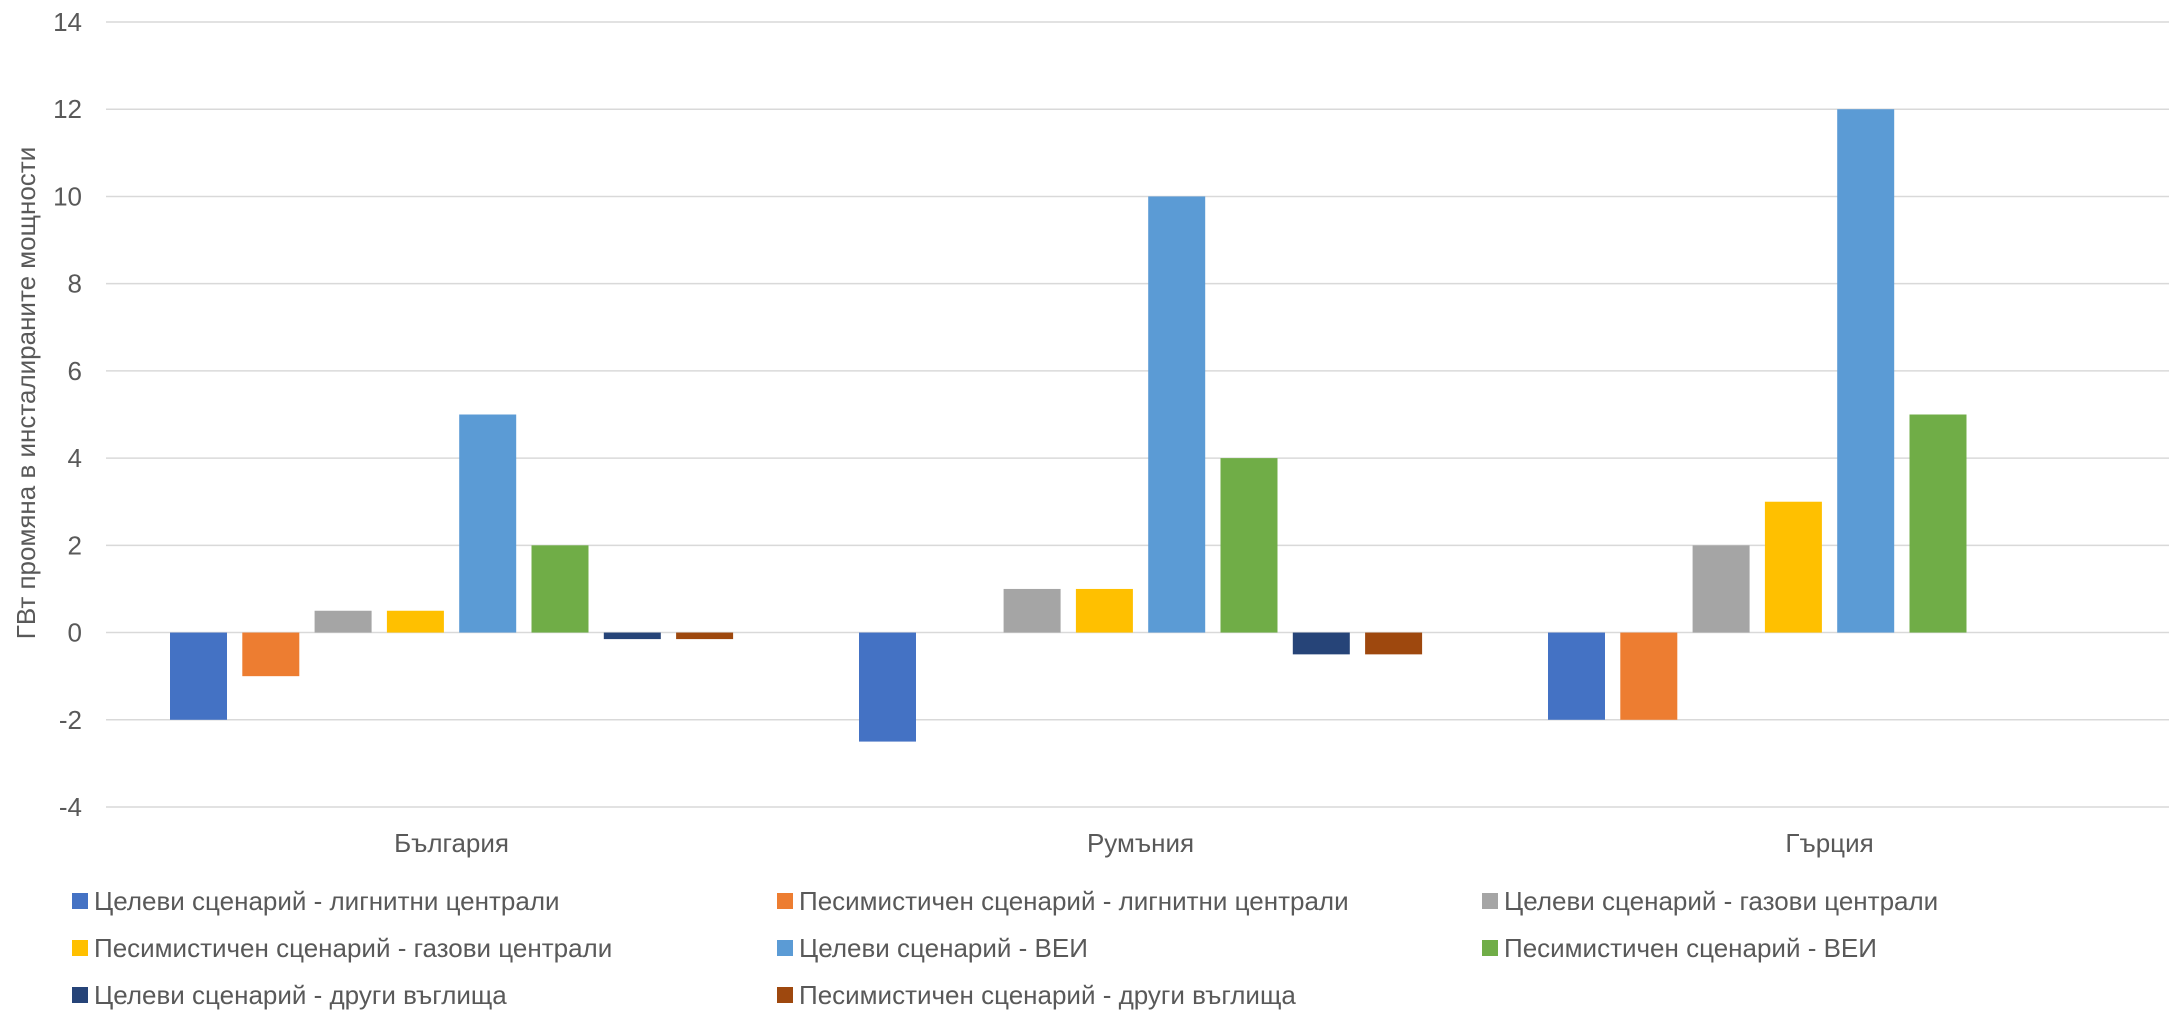 The image size is (2169, 1018). I want to click on legend-label: Песимистичен сценарий - други въглища, so click(1047, 995).